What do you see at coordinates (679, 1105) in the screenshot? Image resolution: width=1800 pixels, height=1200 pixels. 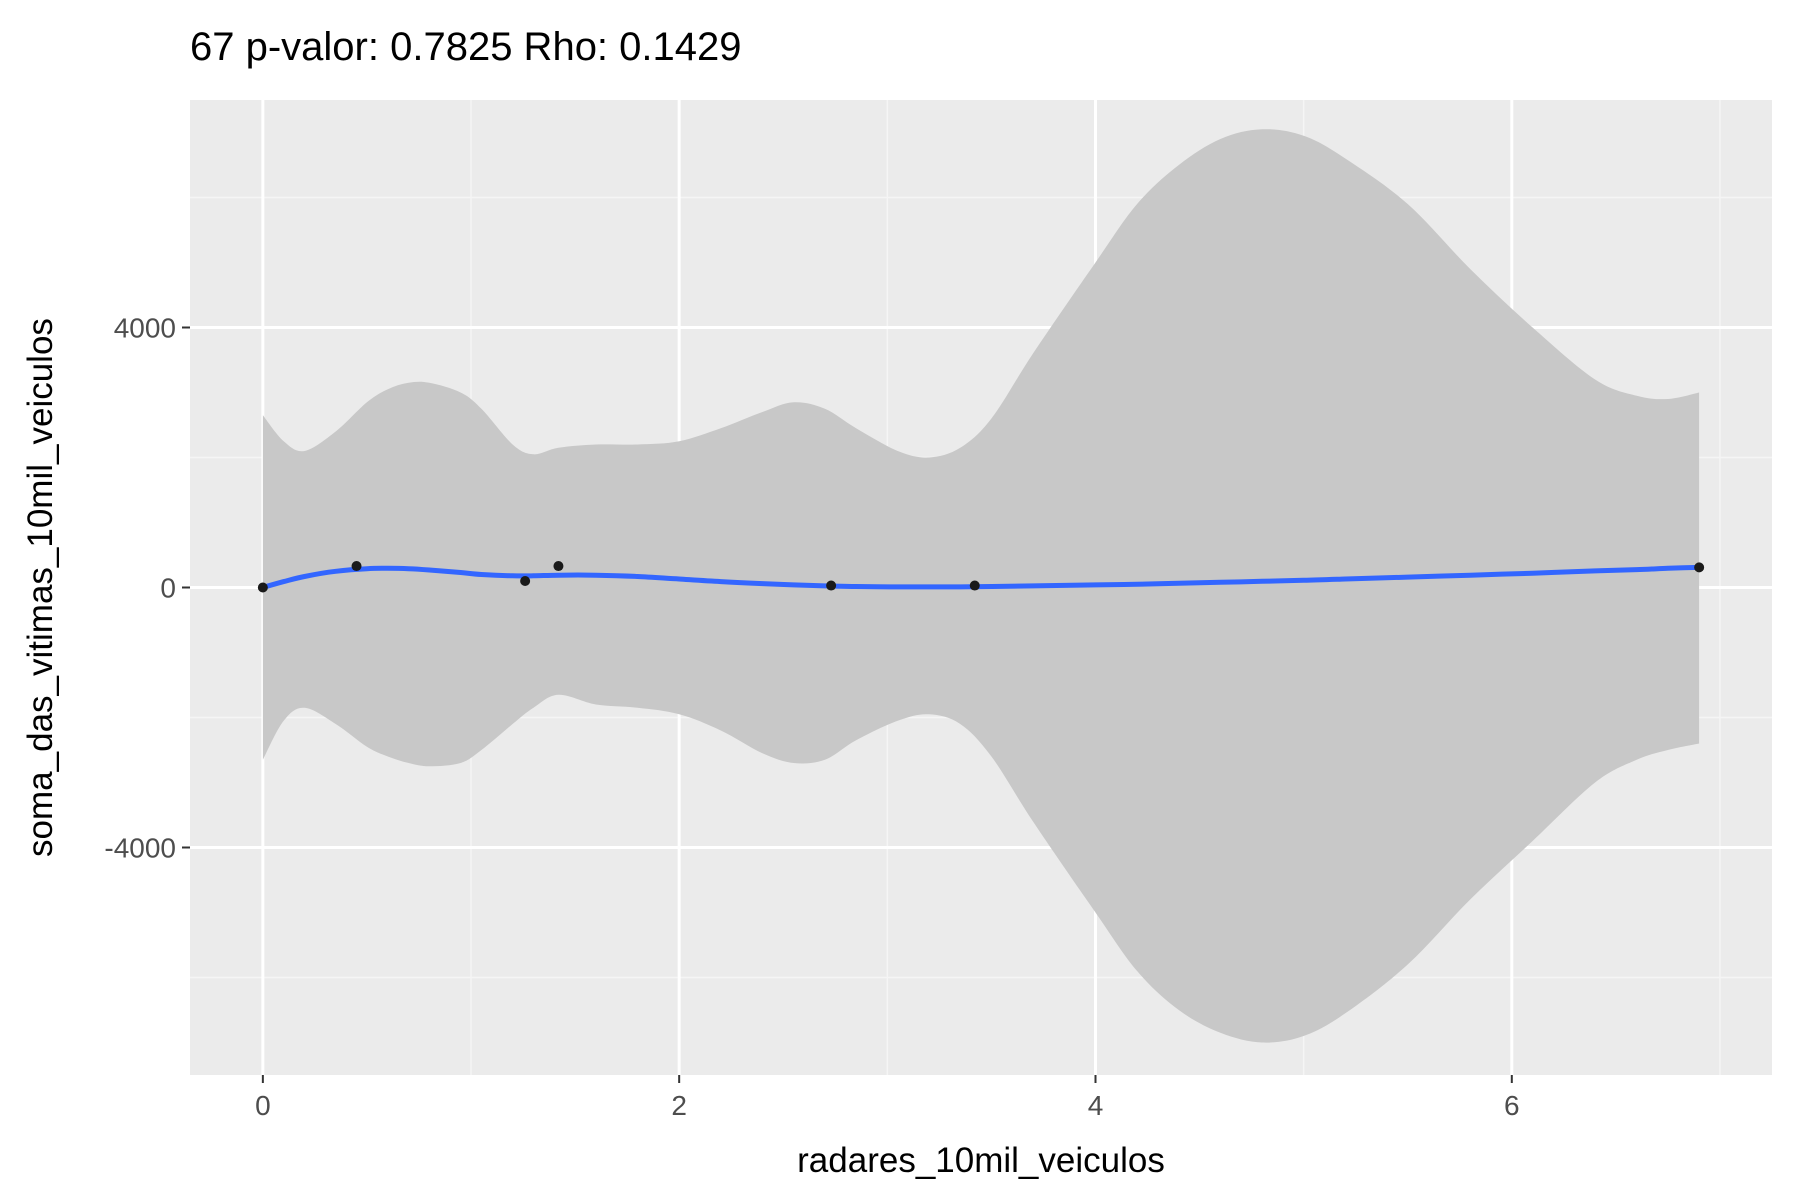 I see `x-tick-label: 2` at bounding box center [679, 1105].